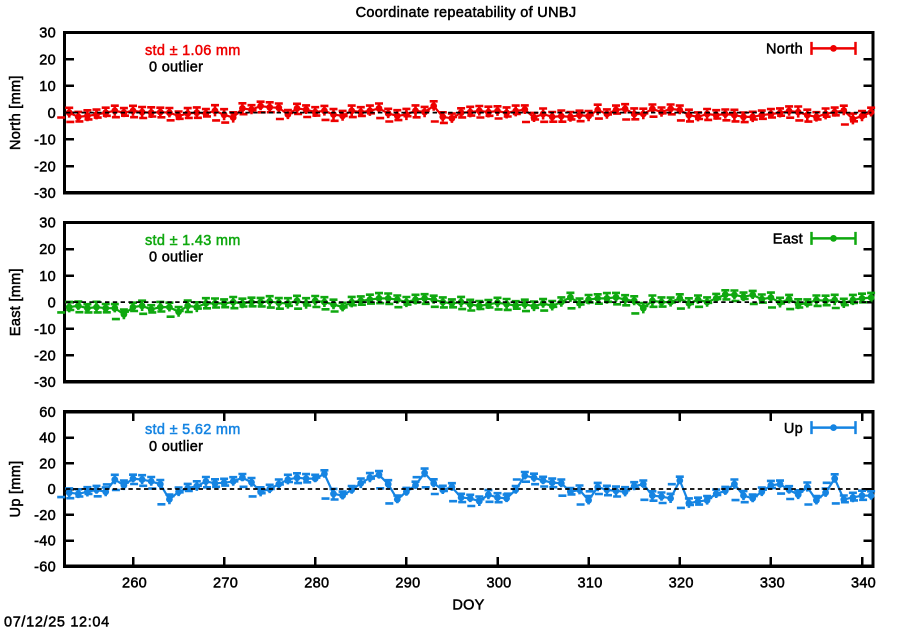 This screenshot has height=635, width=900. What do you see at coordinates (134, 584) in the screenshot?
I see `svg-text: 260` at bounding box center [134, 584].